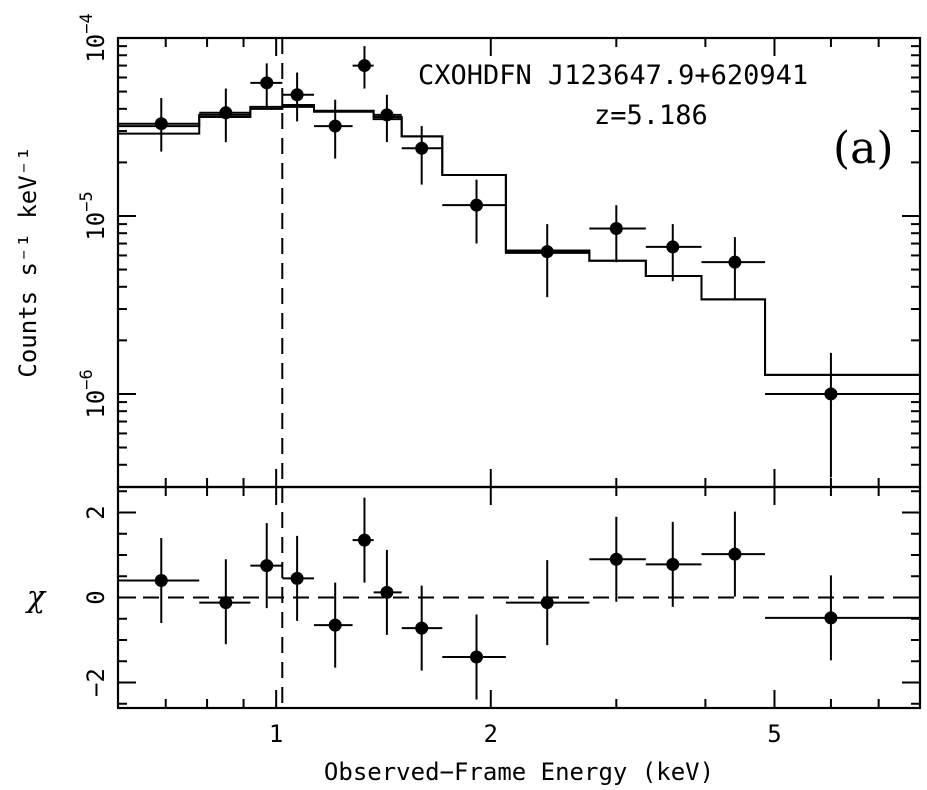 The image size is (927, 790). I want to click on spectrum-y-tick-text: 10−5, so click(93, 215).